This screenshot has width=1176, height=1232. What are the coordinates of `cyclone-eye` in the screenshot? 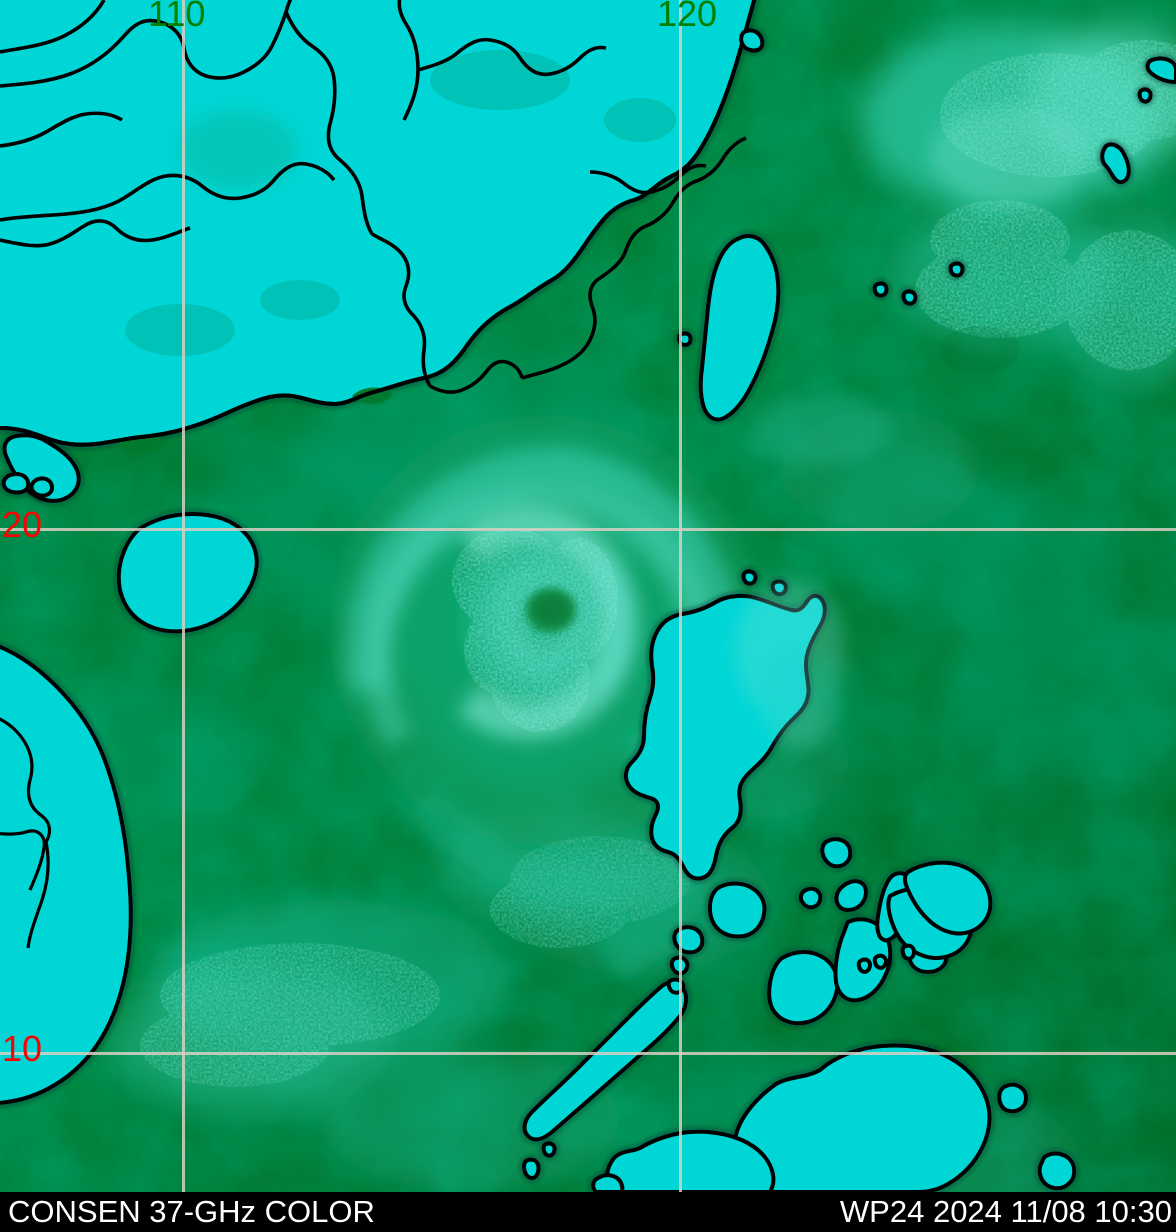 It's located at (551, 610).